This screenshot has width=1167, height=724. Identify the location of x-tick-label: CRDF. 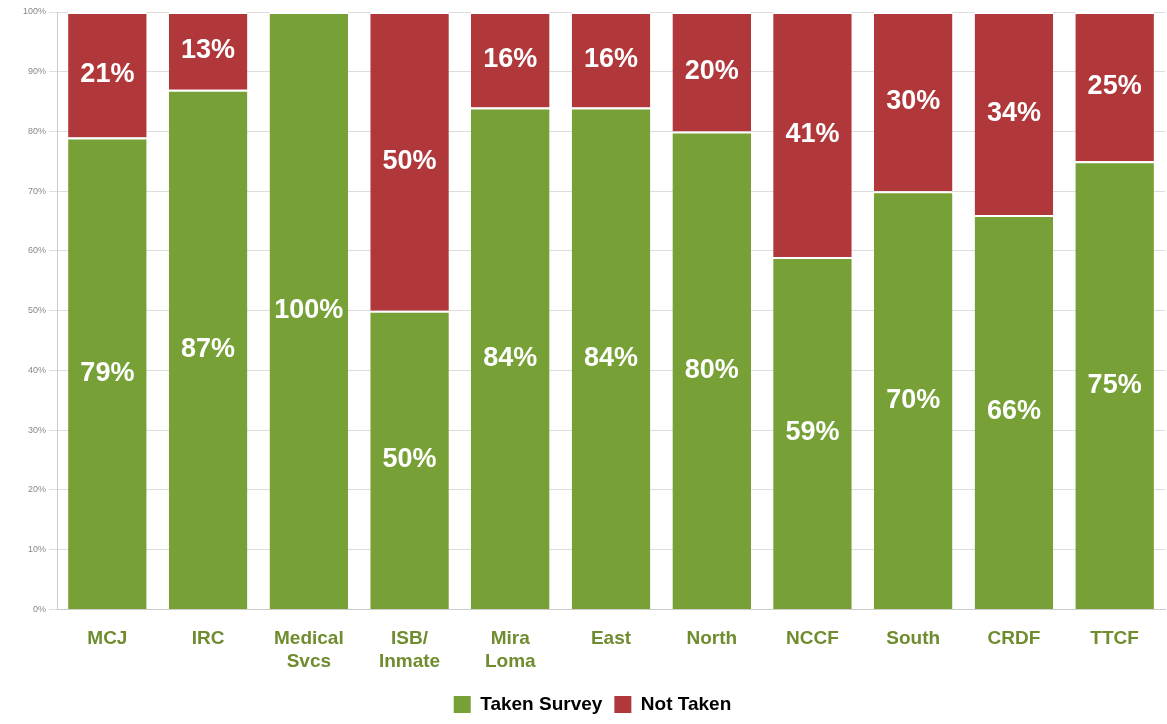
(1014, 638).